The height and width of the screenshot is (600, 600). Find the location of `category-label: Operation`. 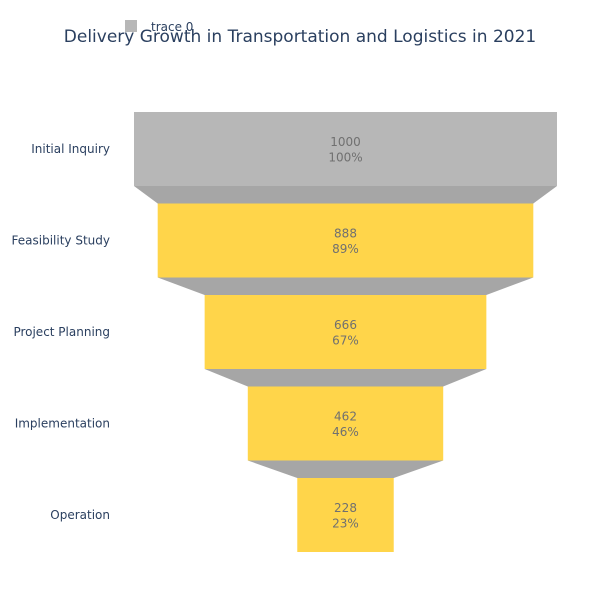

category-label: Operation is located at coordinates (80, 515).